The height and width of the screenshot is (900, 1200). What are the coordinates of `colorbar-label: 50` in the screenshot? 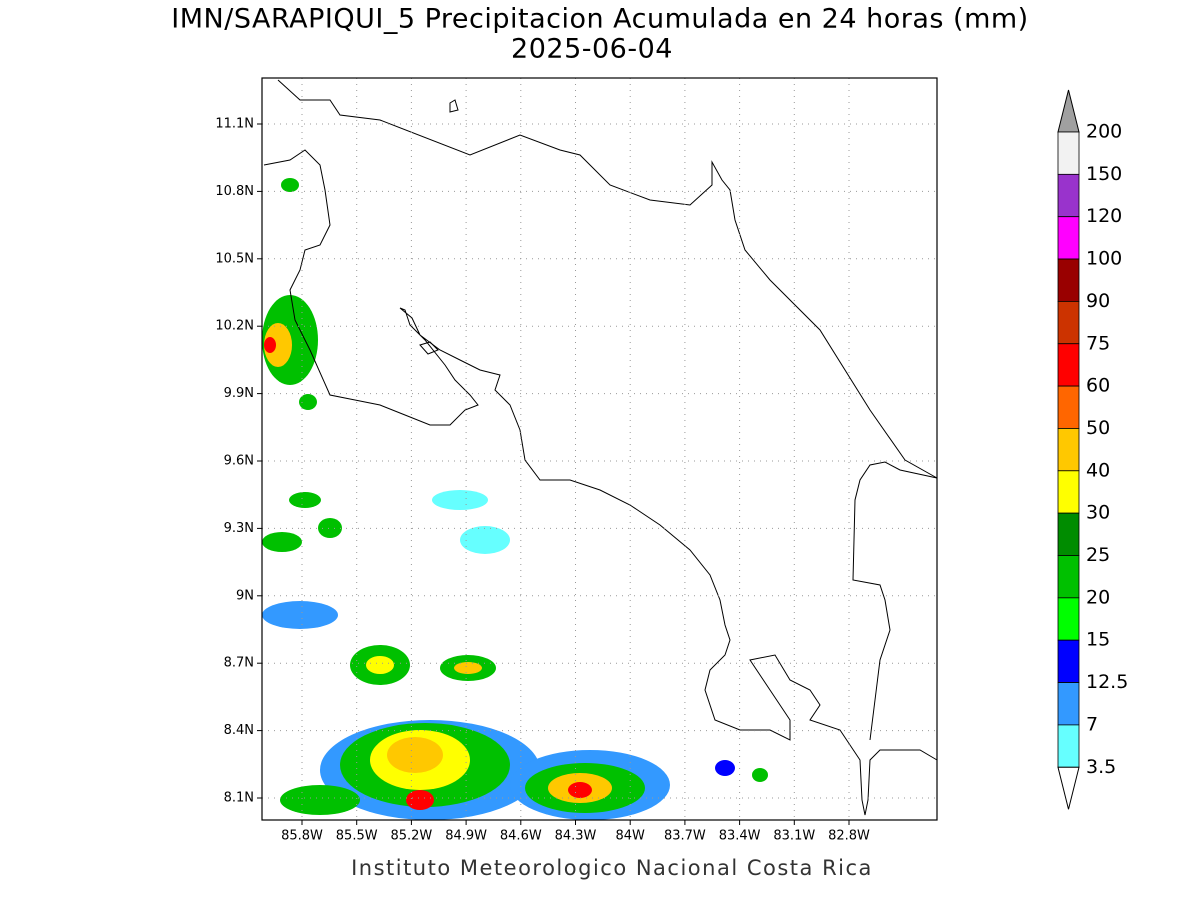 It's located at (1098, 428).